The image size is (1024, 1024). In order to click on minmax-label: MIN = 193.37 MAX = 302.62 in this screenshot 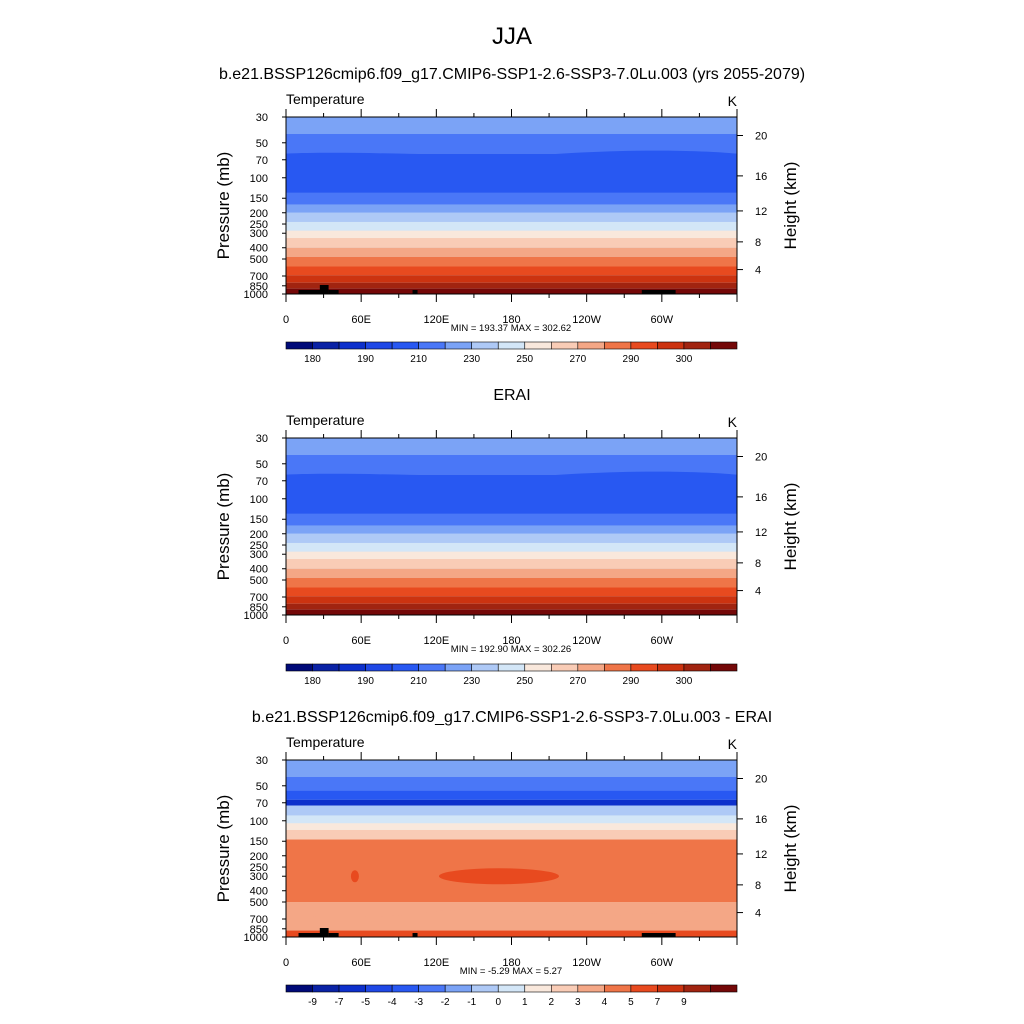, I will do `click(511, 328)`.